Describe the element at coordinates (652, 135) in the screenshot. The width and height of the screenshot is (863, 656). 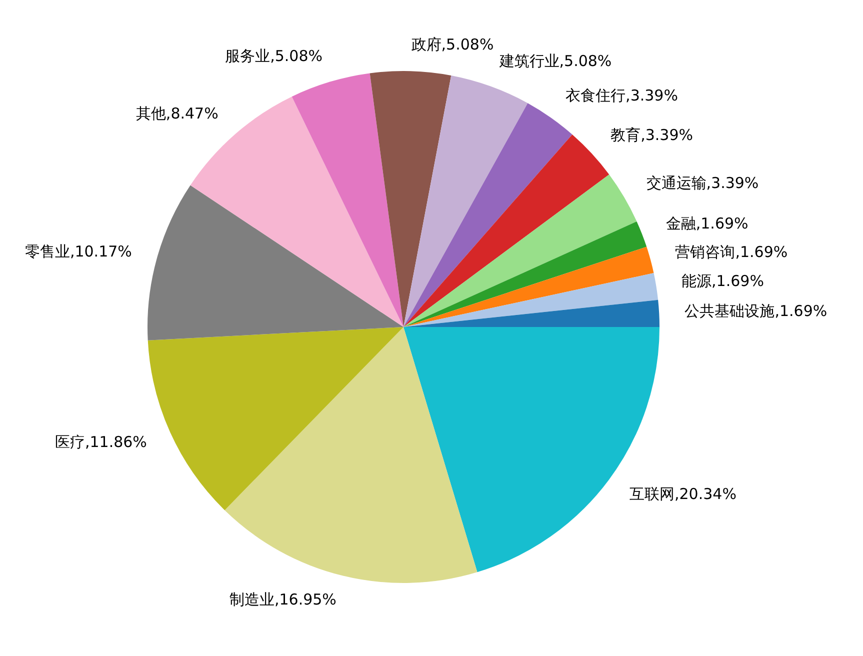
I see `slice-label: 教育,3.39%` at that location.